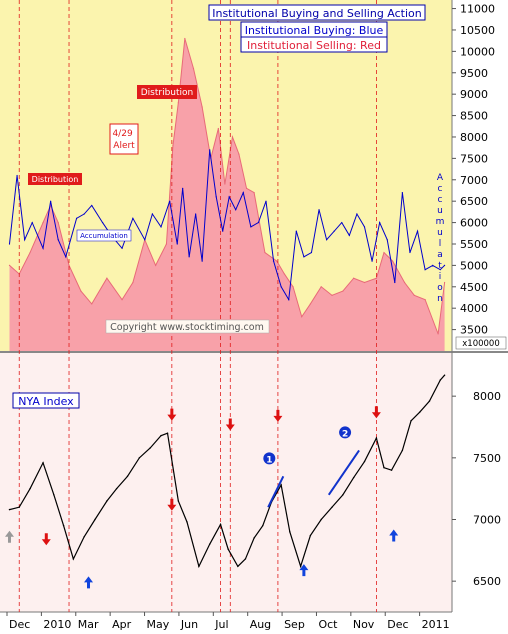  Describe the element at coordinates (57, 624) in the screenshot. I see `x-tick-label: 2010` at that location.